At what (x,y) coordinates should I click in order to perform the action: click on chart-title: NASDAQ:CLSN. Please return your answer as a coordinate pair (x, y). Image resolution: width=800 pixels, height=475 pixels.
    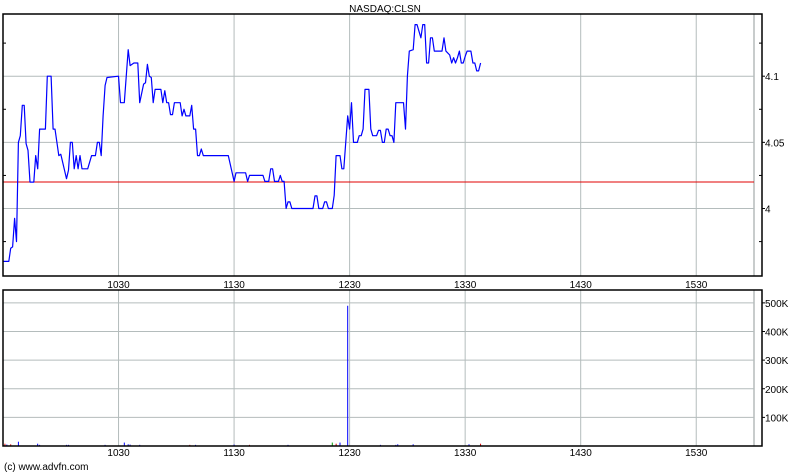
    Looking at the image, I should click on (385, 9).